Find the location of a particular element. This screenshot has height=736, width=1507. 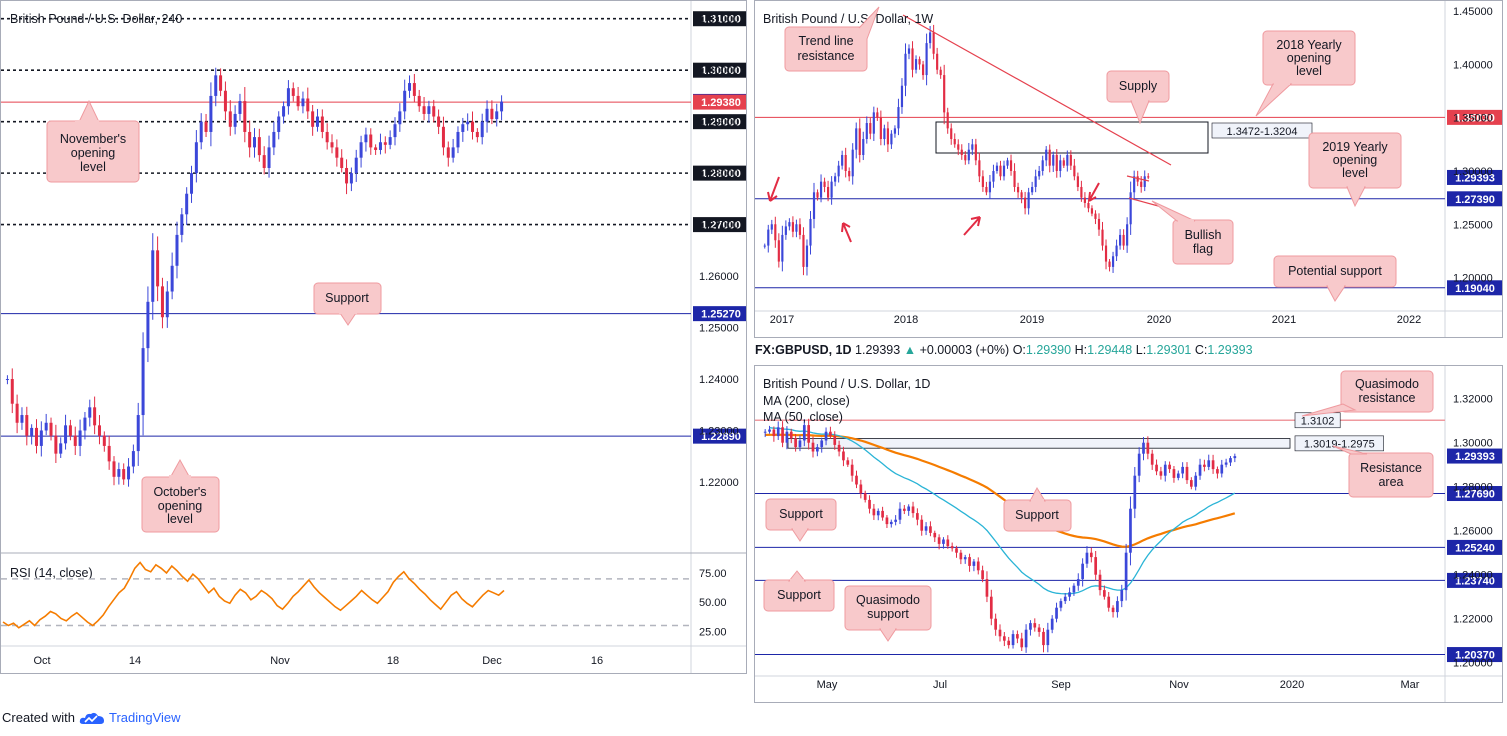

annotation-trend-line-resistance: Trend line resistance is located at coordinates (832, 39).